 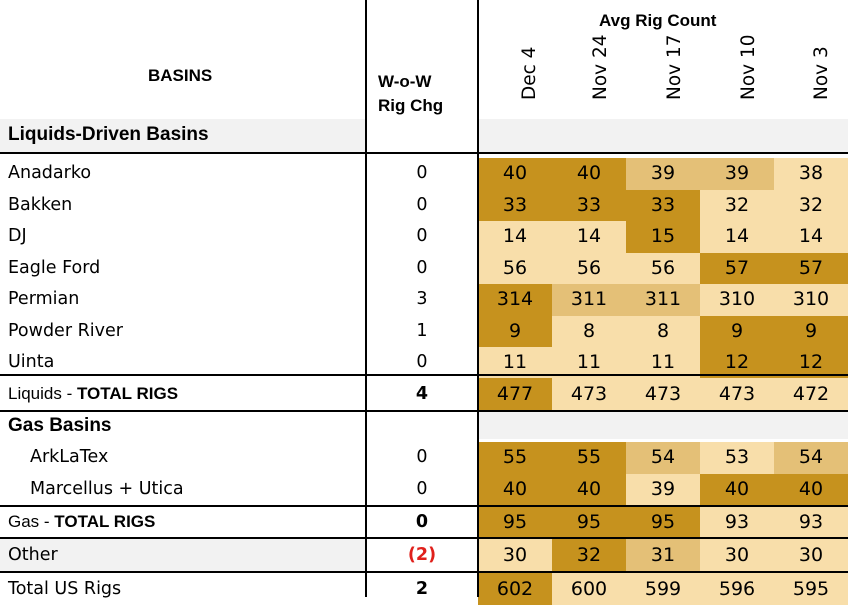 What do you see at coordinates (54, 267) in the screenshot?
I see `basin-name: Eagle Ford` at bounding box center [54, 267].